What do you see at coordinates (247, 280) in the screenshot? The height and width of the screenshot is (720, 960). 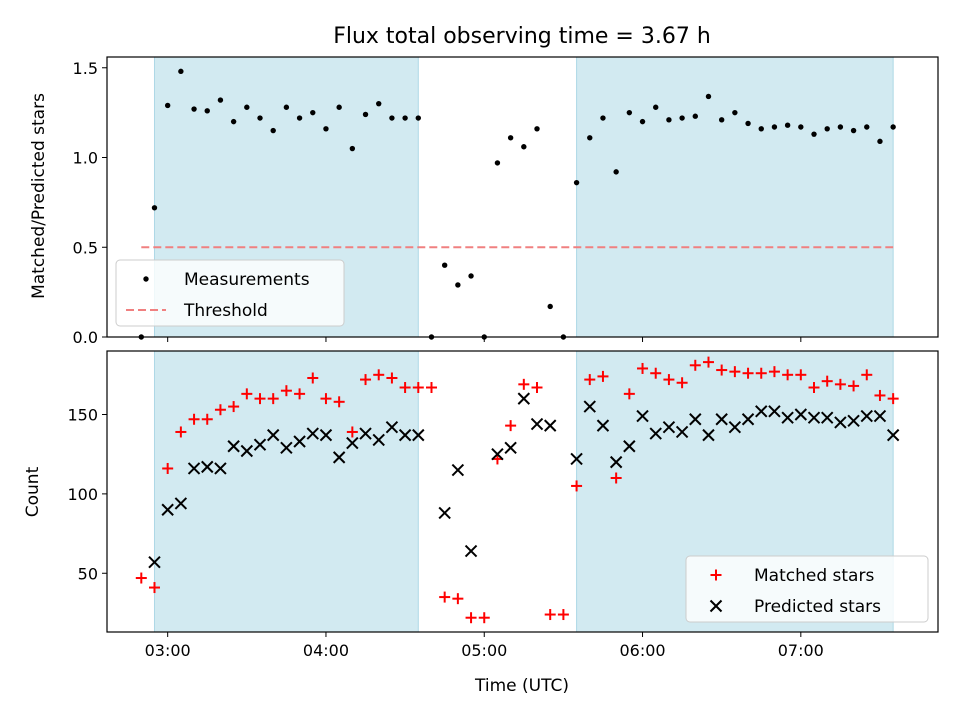 I see `legend-label: Measurements` at bounding box center [247, 280].